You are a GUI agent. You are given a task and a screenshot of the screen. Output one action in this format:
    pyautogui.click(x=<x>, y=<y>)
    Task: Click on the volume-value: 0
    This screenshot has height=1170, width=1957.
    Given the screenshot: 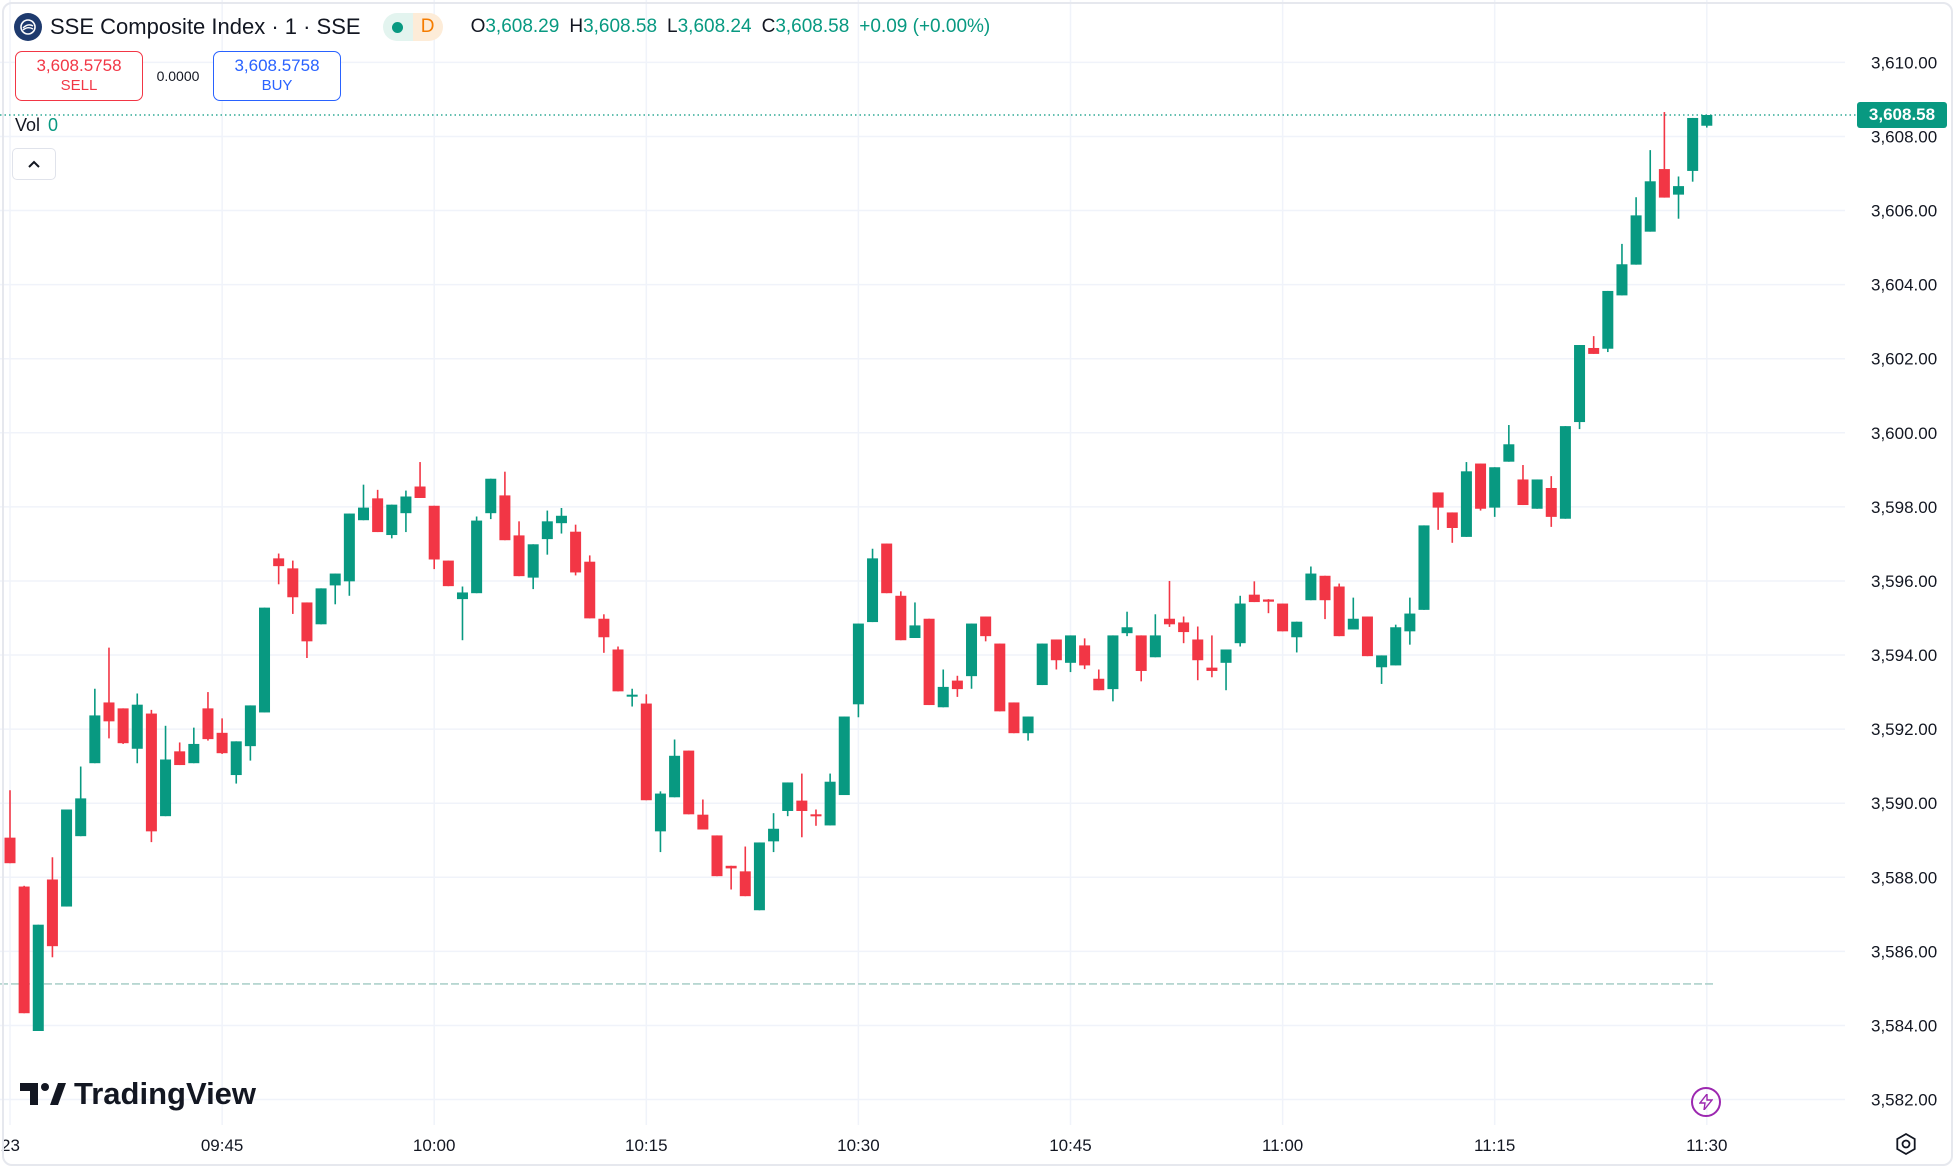 What is the action you would take?
    pyautogui.click(x=53, y=125)
    